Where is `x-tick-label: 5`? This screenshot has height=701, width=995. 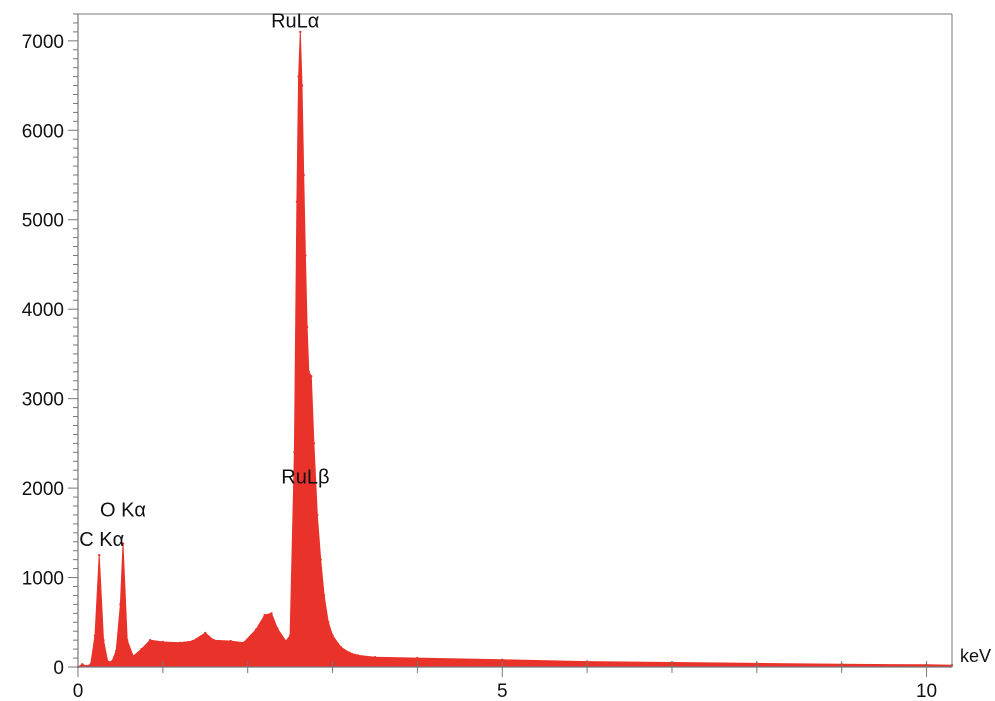 x-tick-label: 5 is located at coordinates (502, 691).